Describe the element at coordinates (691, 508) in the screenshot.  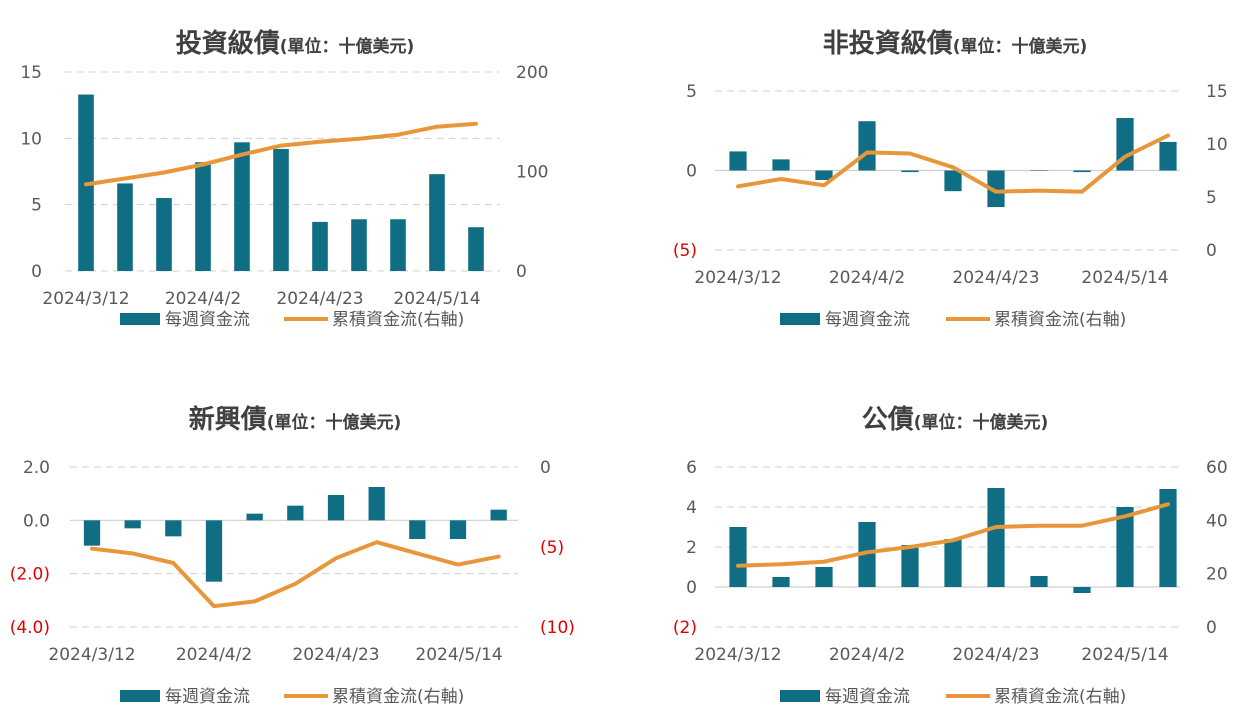
I see `y-left-tick-label: 4` at that location.